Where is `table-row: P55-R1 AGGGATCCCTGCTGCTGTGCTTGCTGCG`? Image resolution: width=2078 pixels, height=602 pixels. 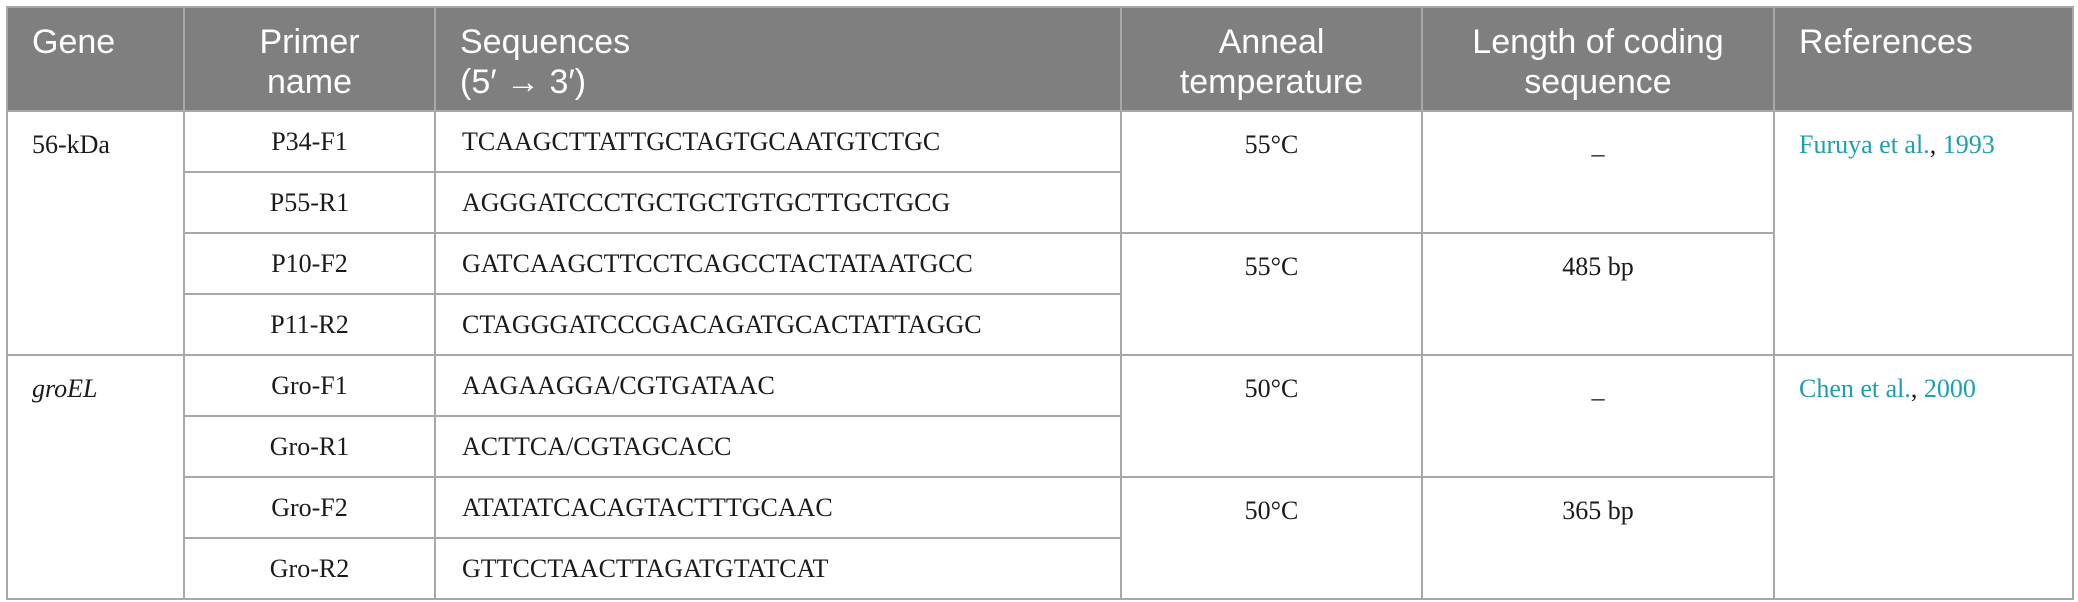 table-row: P55-R1 AGGGATCCCTGCTGCTGTGCTTGCTGCG is located at coordinates (1040, 202).